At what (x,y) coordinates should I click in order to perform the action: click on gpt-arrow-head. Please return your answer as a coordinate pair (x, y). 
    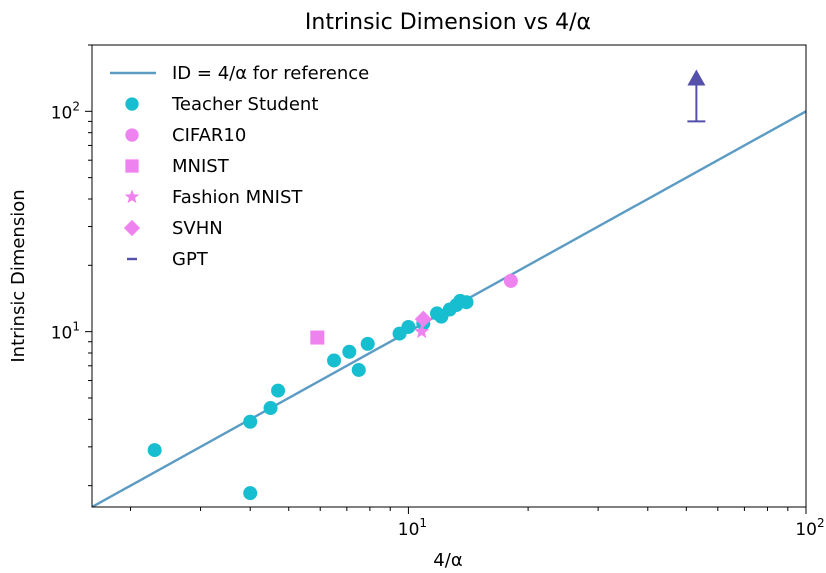
    Looking at the image, I should click on (696, 77).